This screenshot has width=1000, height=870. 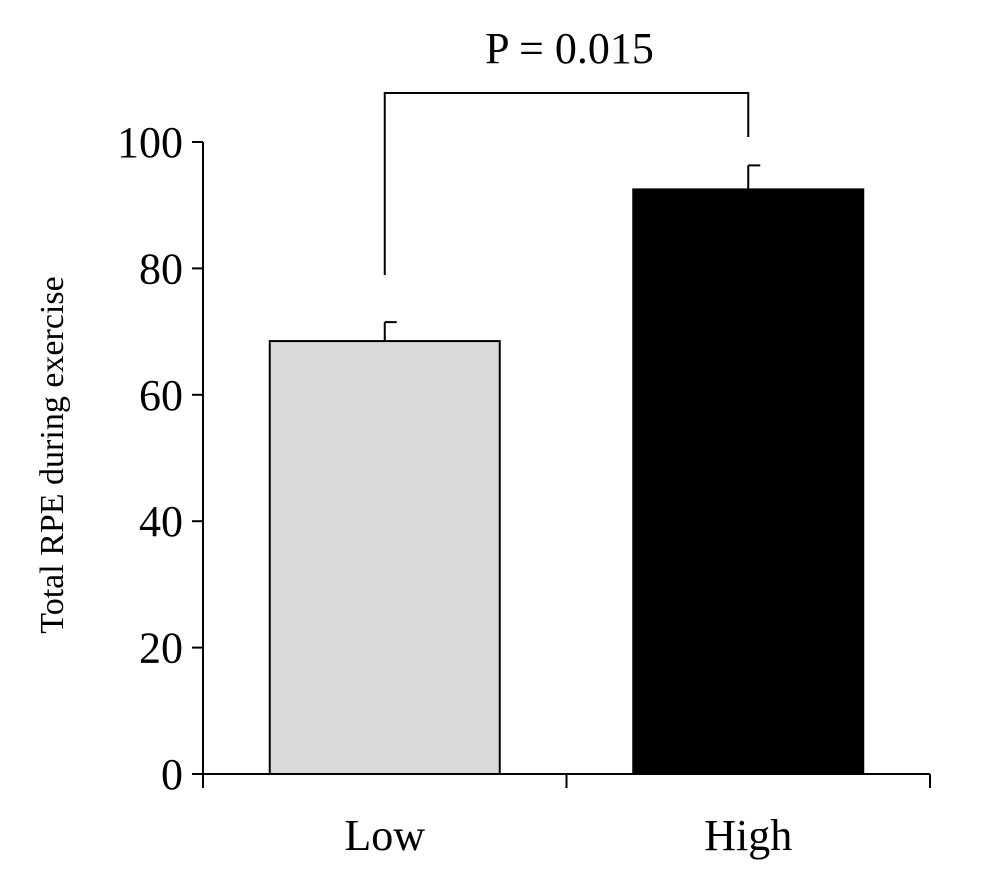 What do you see at coordinates (150, 142) in the screenshot?
I see `y-tick-label: 100` at bounding box center [150, 142].